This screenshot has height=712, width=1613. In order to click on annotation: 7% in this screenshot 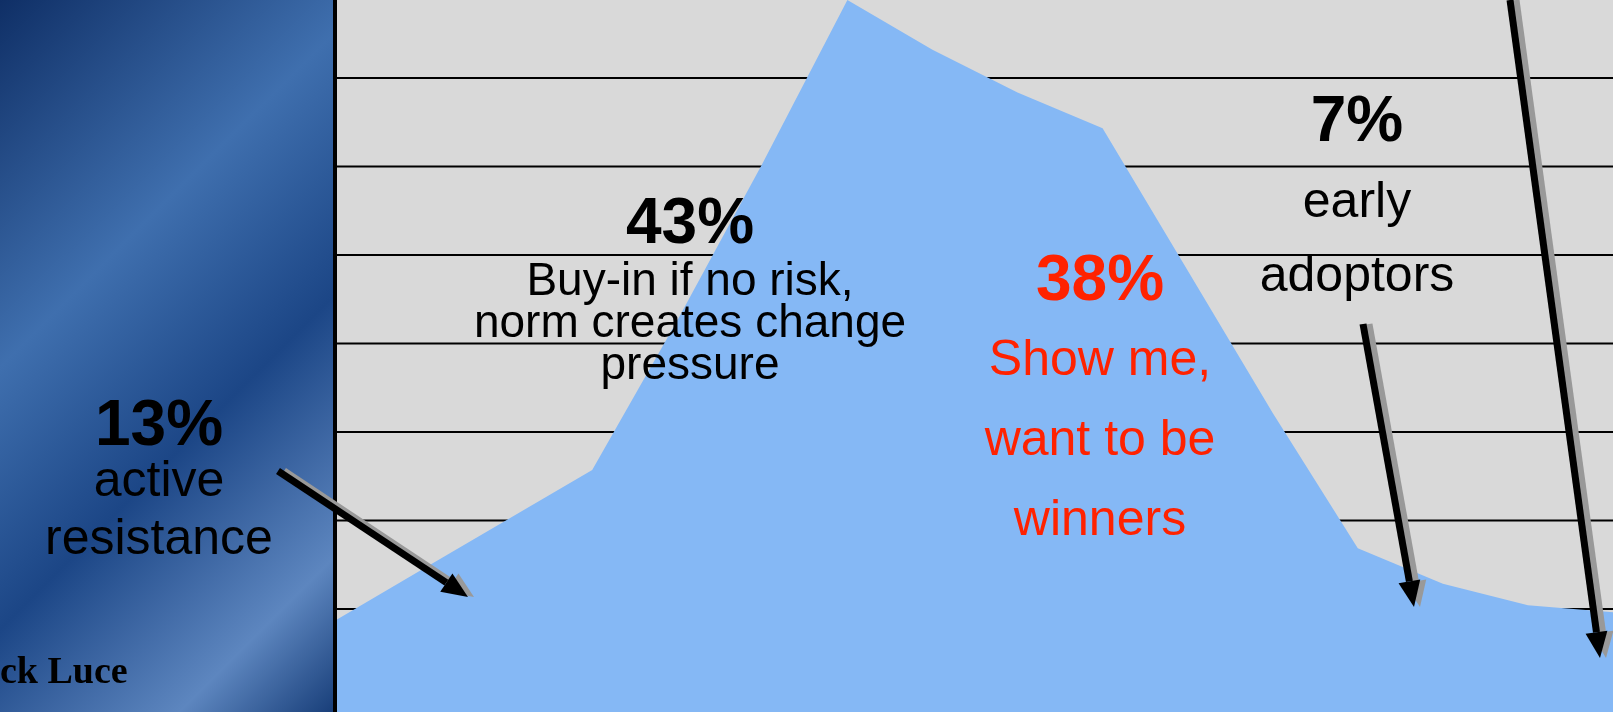, I will do `click(1357, 119)`.